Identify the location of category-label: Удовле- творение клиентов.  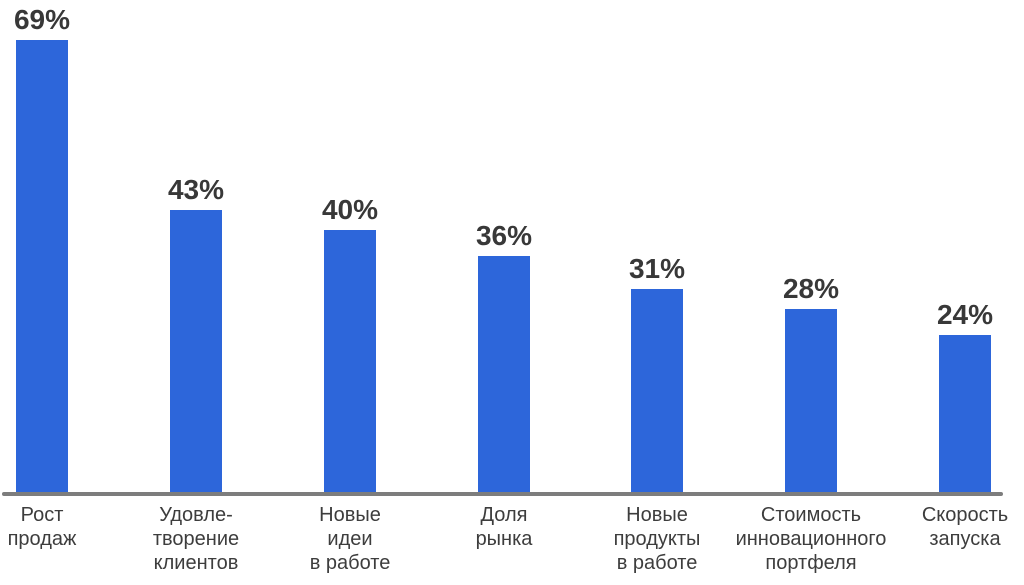
(196, 539).